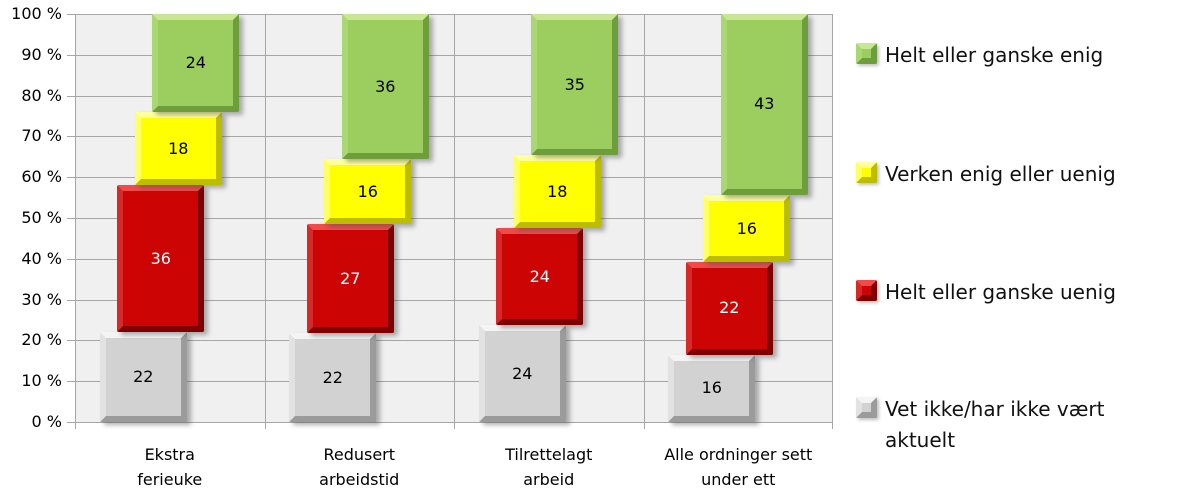  What do you see at coordinates (41, 258) in the screenshot?
I see `y-axis-label: 40 %` at bounding box center [41, 258].